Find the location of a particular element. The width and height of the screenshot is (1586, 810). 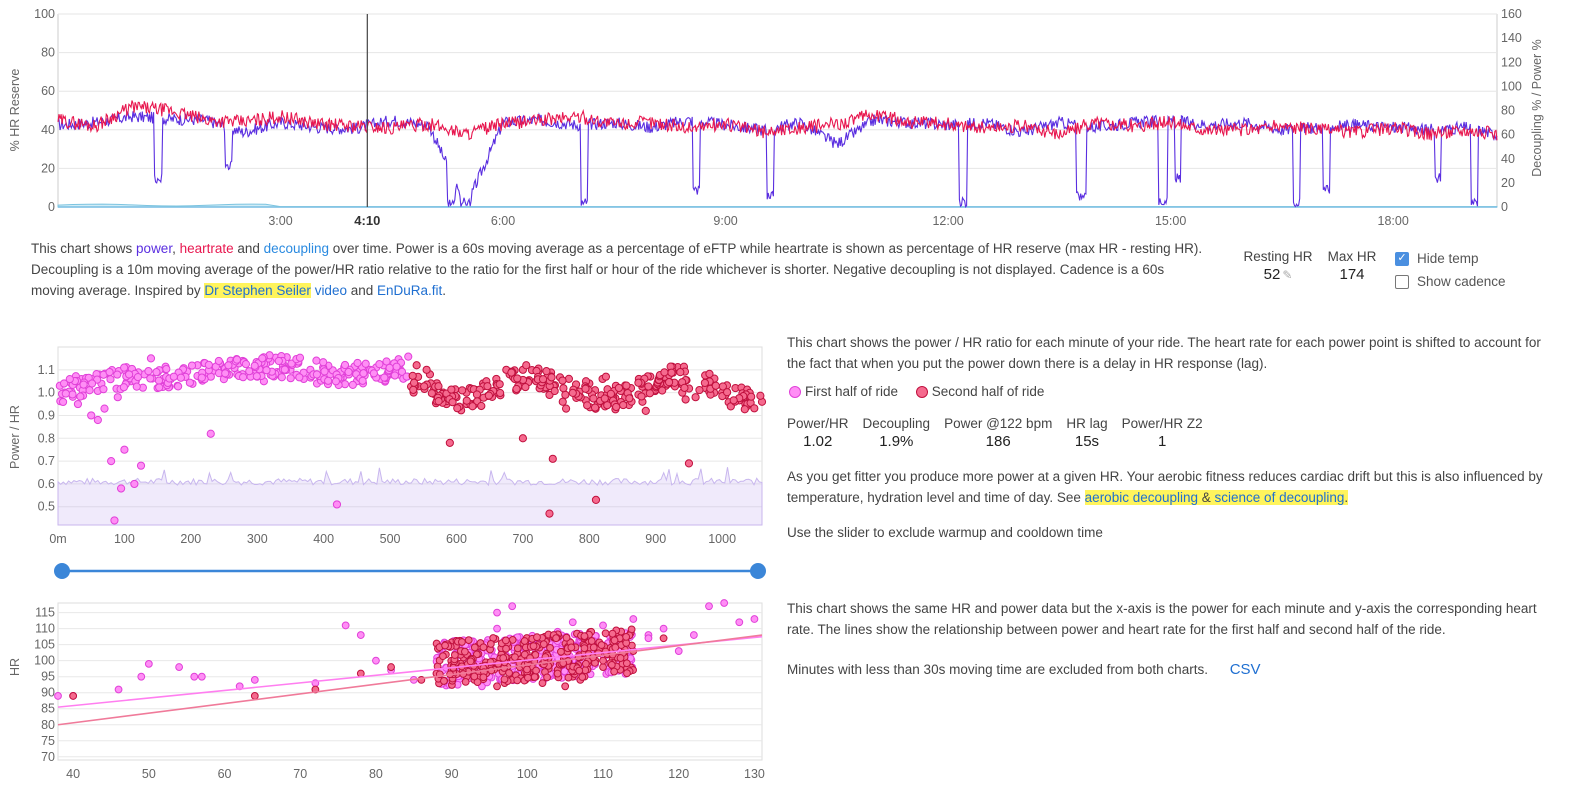

y-right-tick-label: 40 is located at coordinates (1508, 159).